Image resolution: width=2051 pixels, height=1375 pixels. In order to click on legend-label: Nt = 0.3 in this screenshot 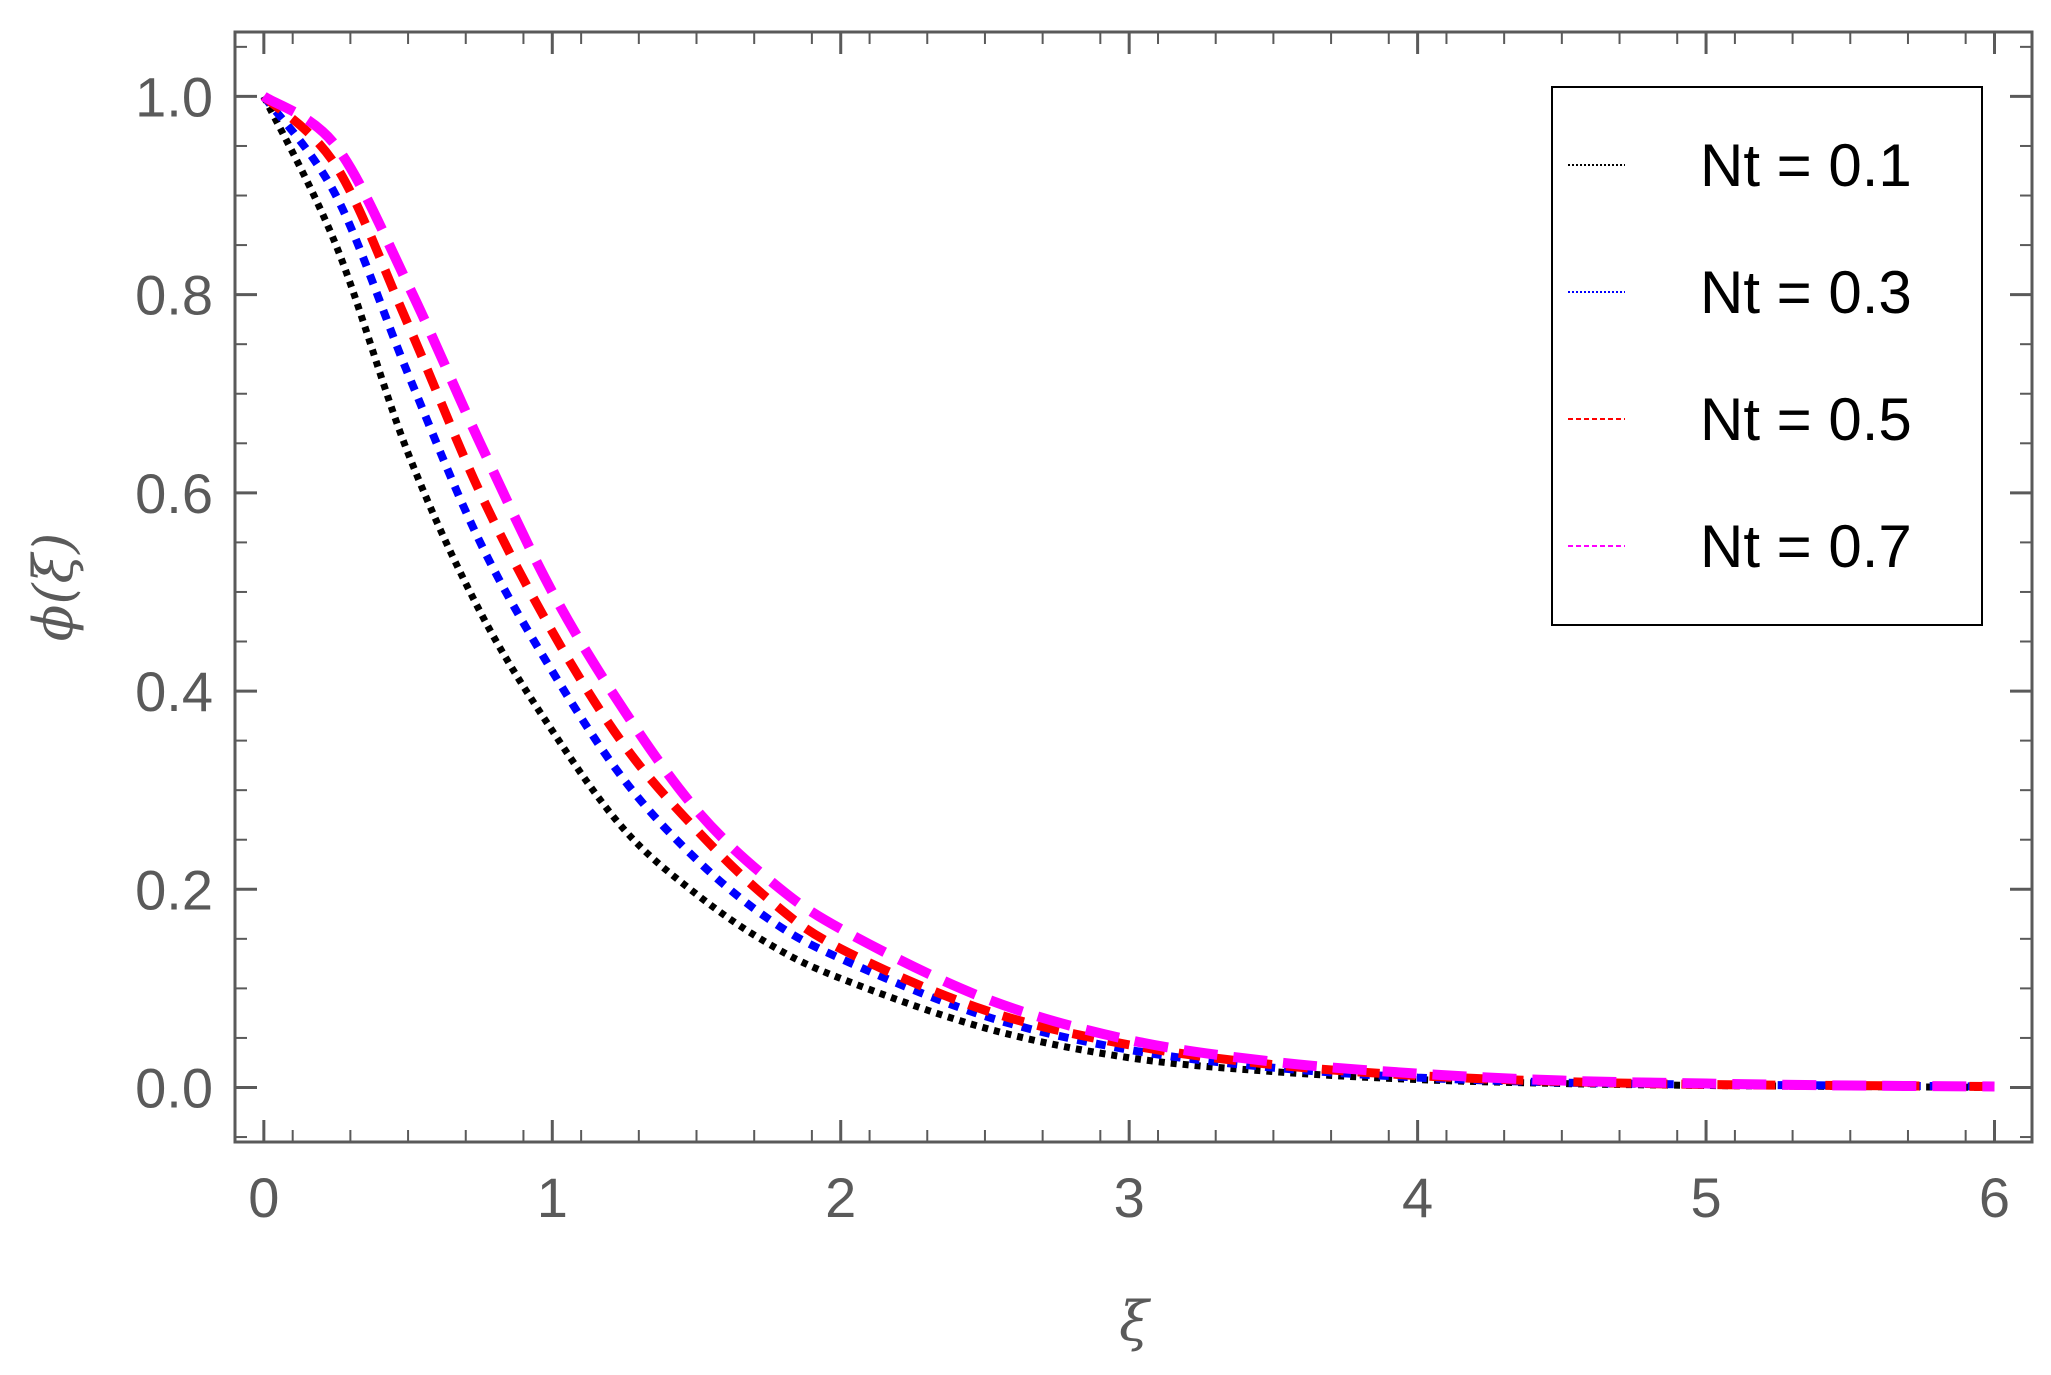, I will do `click(1806, 292)`.